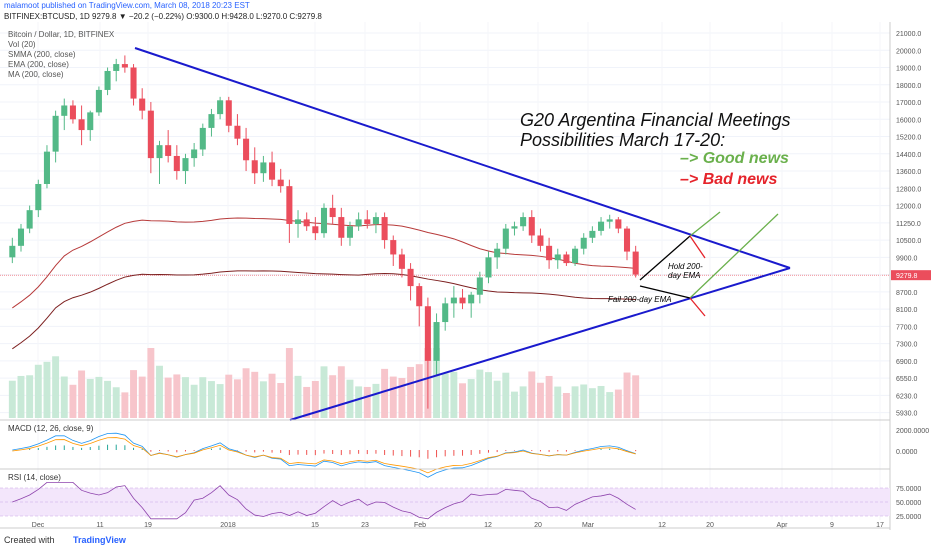  What do you see at coordinates (908, 155) in the screenshot?
I see `price-tick: 14400.0` at bounding box center [908, 155].